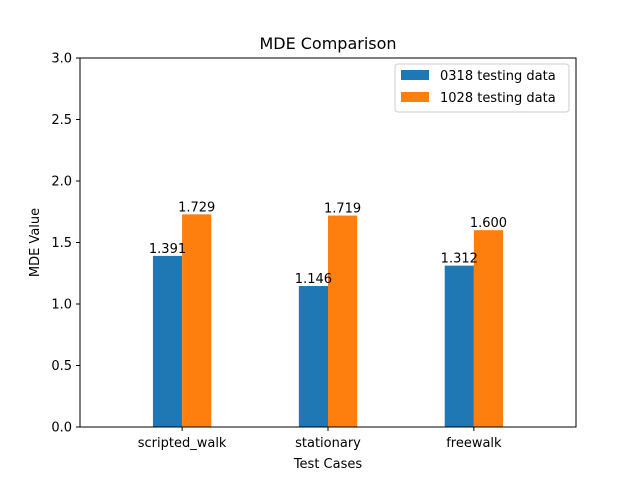 The height and width of the screenshot is (480, 640). Describe the element at coordinates (327, 43) in the screenshot. I see `chart-title: MDE Comparison` at that location.